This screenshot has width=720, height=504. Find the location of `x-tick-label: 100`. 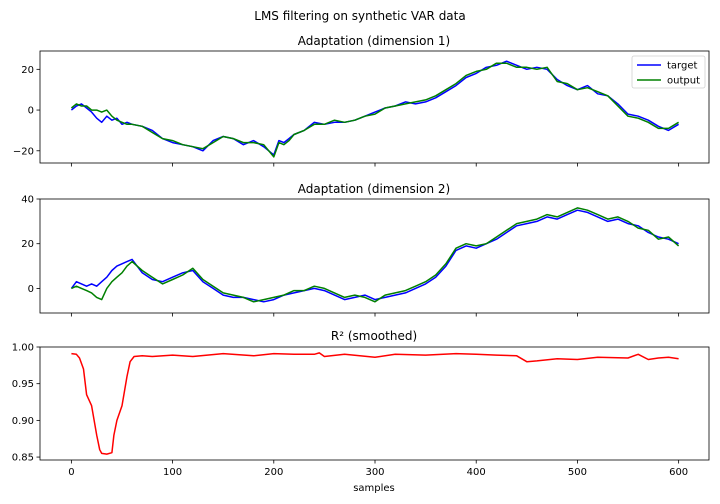

x-tick-label: 100 is located at coordinates (172, 472).